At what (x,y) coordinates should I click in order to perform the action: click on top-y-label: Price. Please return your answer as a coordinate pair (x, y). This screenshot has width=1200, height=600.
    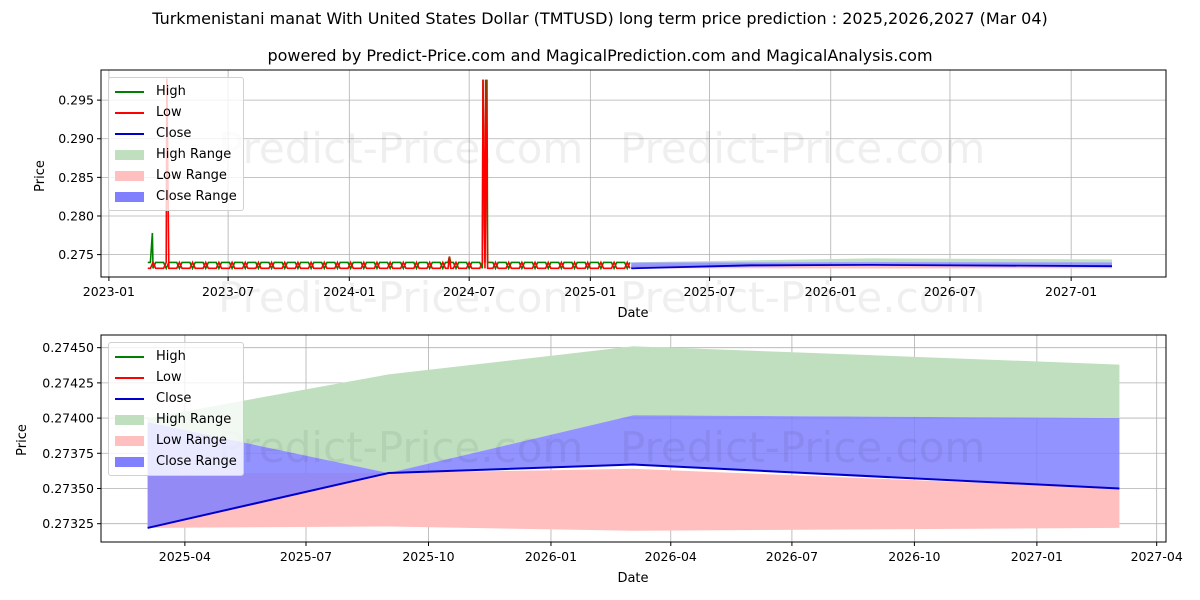
    Looking at the image, I should click on (40, 176).